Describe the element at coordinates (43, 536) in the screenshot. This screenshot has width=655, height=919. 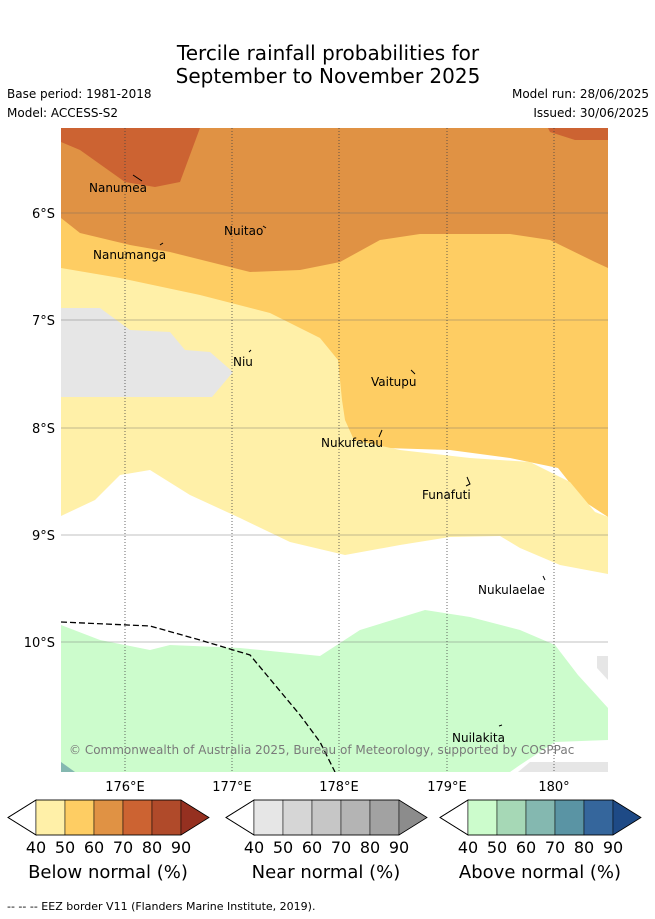
I see `lat-label-9s: 9°S` at that location.